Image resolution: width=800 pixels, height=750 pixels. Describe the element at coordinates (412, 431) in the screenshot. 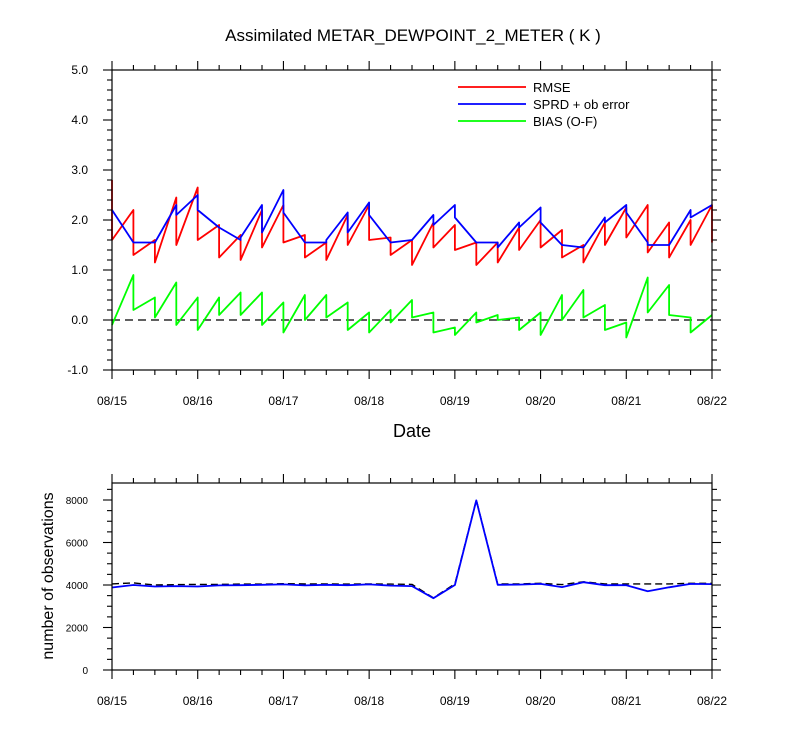

I see `x-axis-label: Date` at that location.